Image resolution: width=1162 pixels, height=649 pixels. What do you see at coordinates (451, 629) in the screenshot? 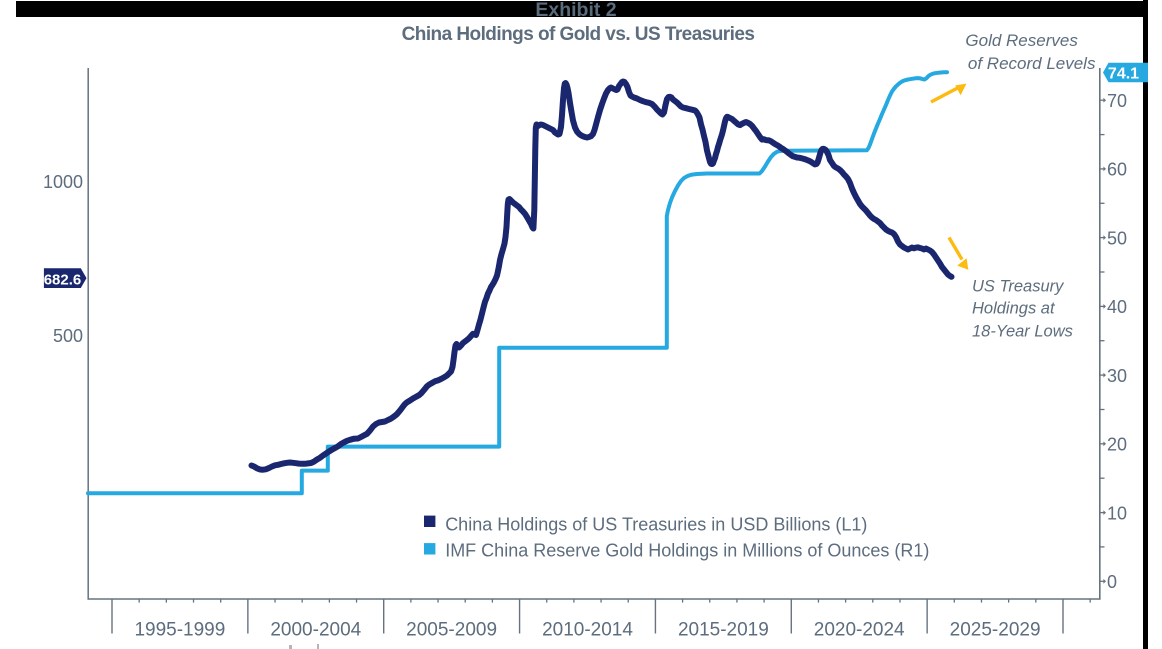
I see `svg-text: 2005-2009` at bounding box center [451, 629].